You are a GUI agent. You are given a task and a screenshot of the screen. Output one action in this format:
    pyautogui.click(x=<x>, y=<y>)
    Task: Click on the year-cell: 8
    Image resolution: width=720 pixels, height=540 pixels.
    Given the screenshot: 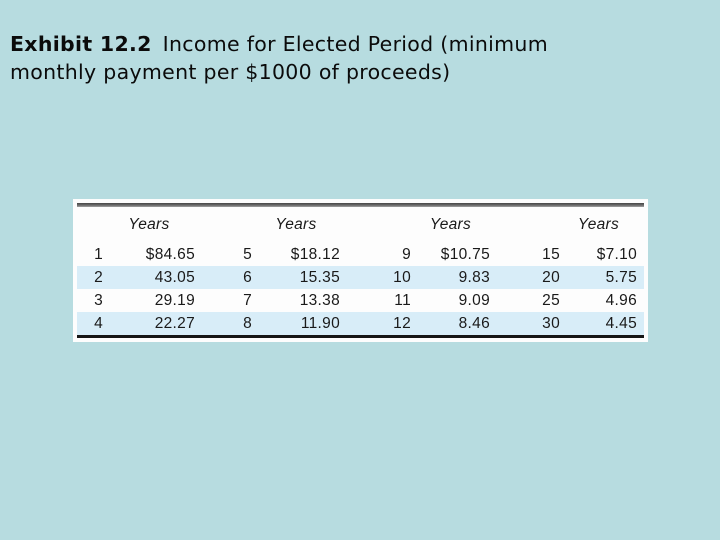 What is the action you would take?
    pyautogui.click(x=247, y=323)
    